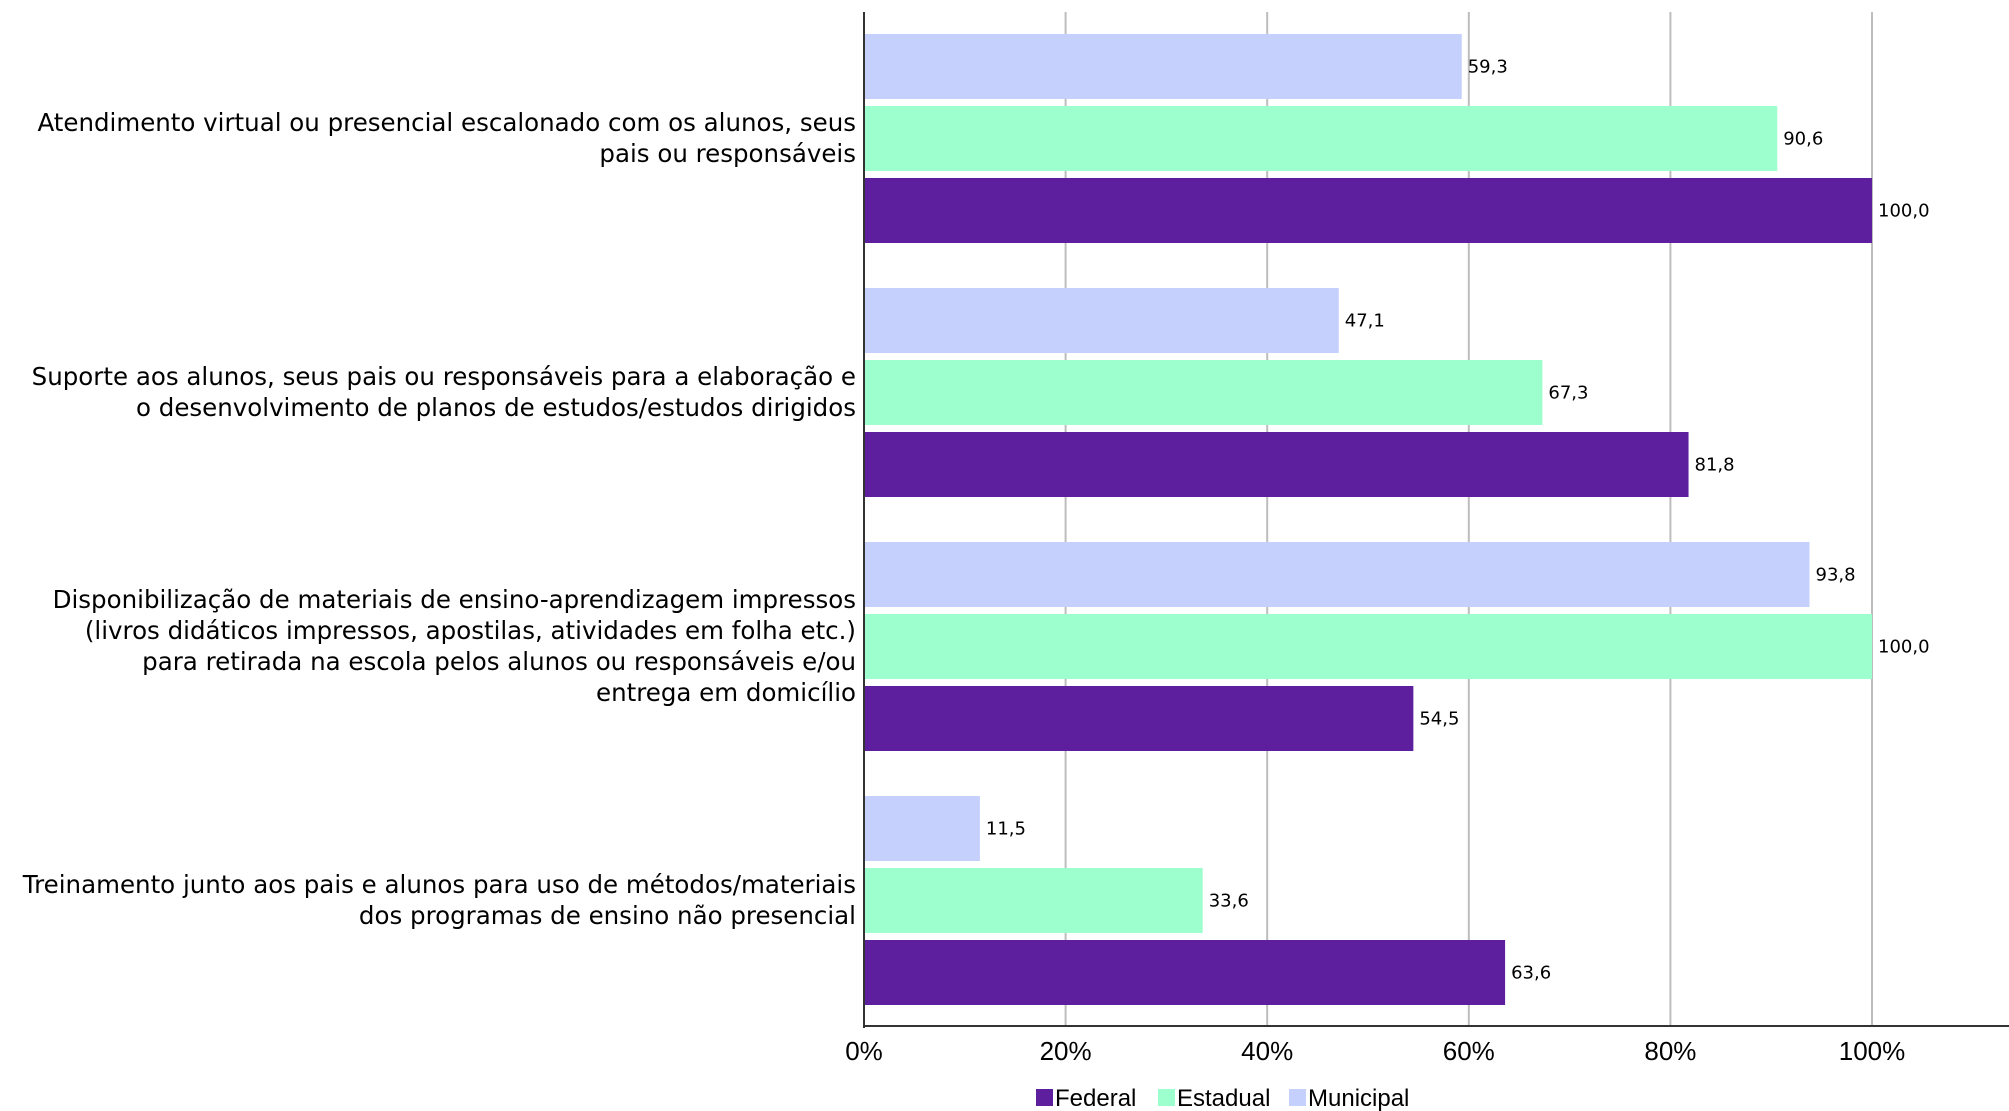  I want to click on legend-label: Municipal, so click(1358, 1098).